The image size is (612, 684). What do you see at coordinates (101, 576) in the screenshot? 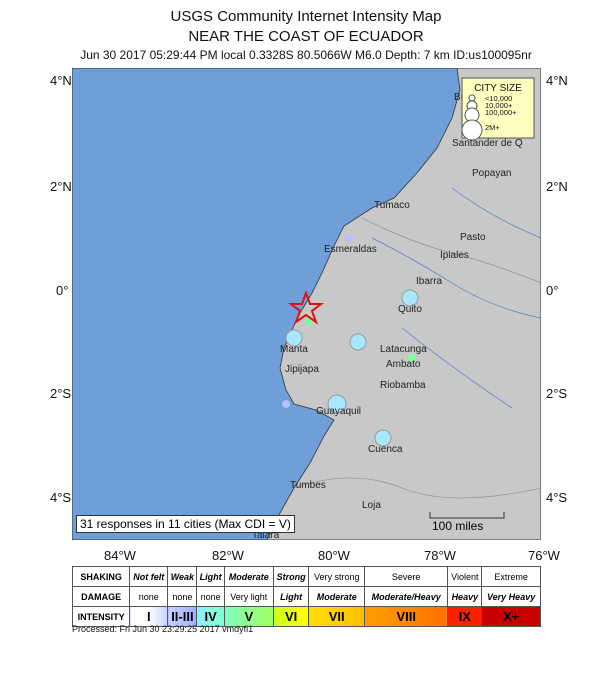
I see `shaking-header: SHAKING` at bounding box center [101, 576].